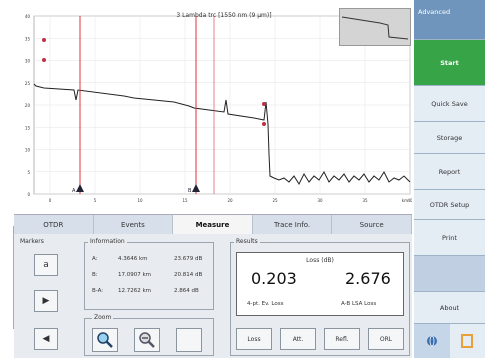  What do you see at coordinates (196, 188) in the screenshot?
I see `marker-b-triangle` at bounding box center [196, 188].